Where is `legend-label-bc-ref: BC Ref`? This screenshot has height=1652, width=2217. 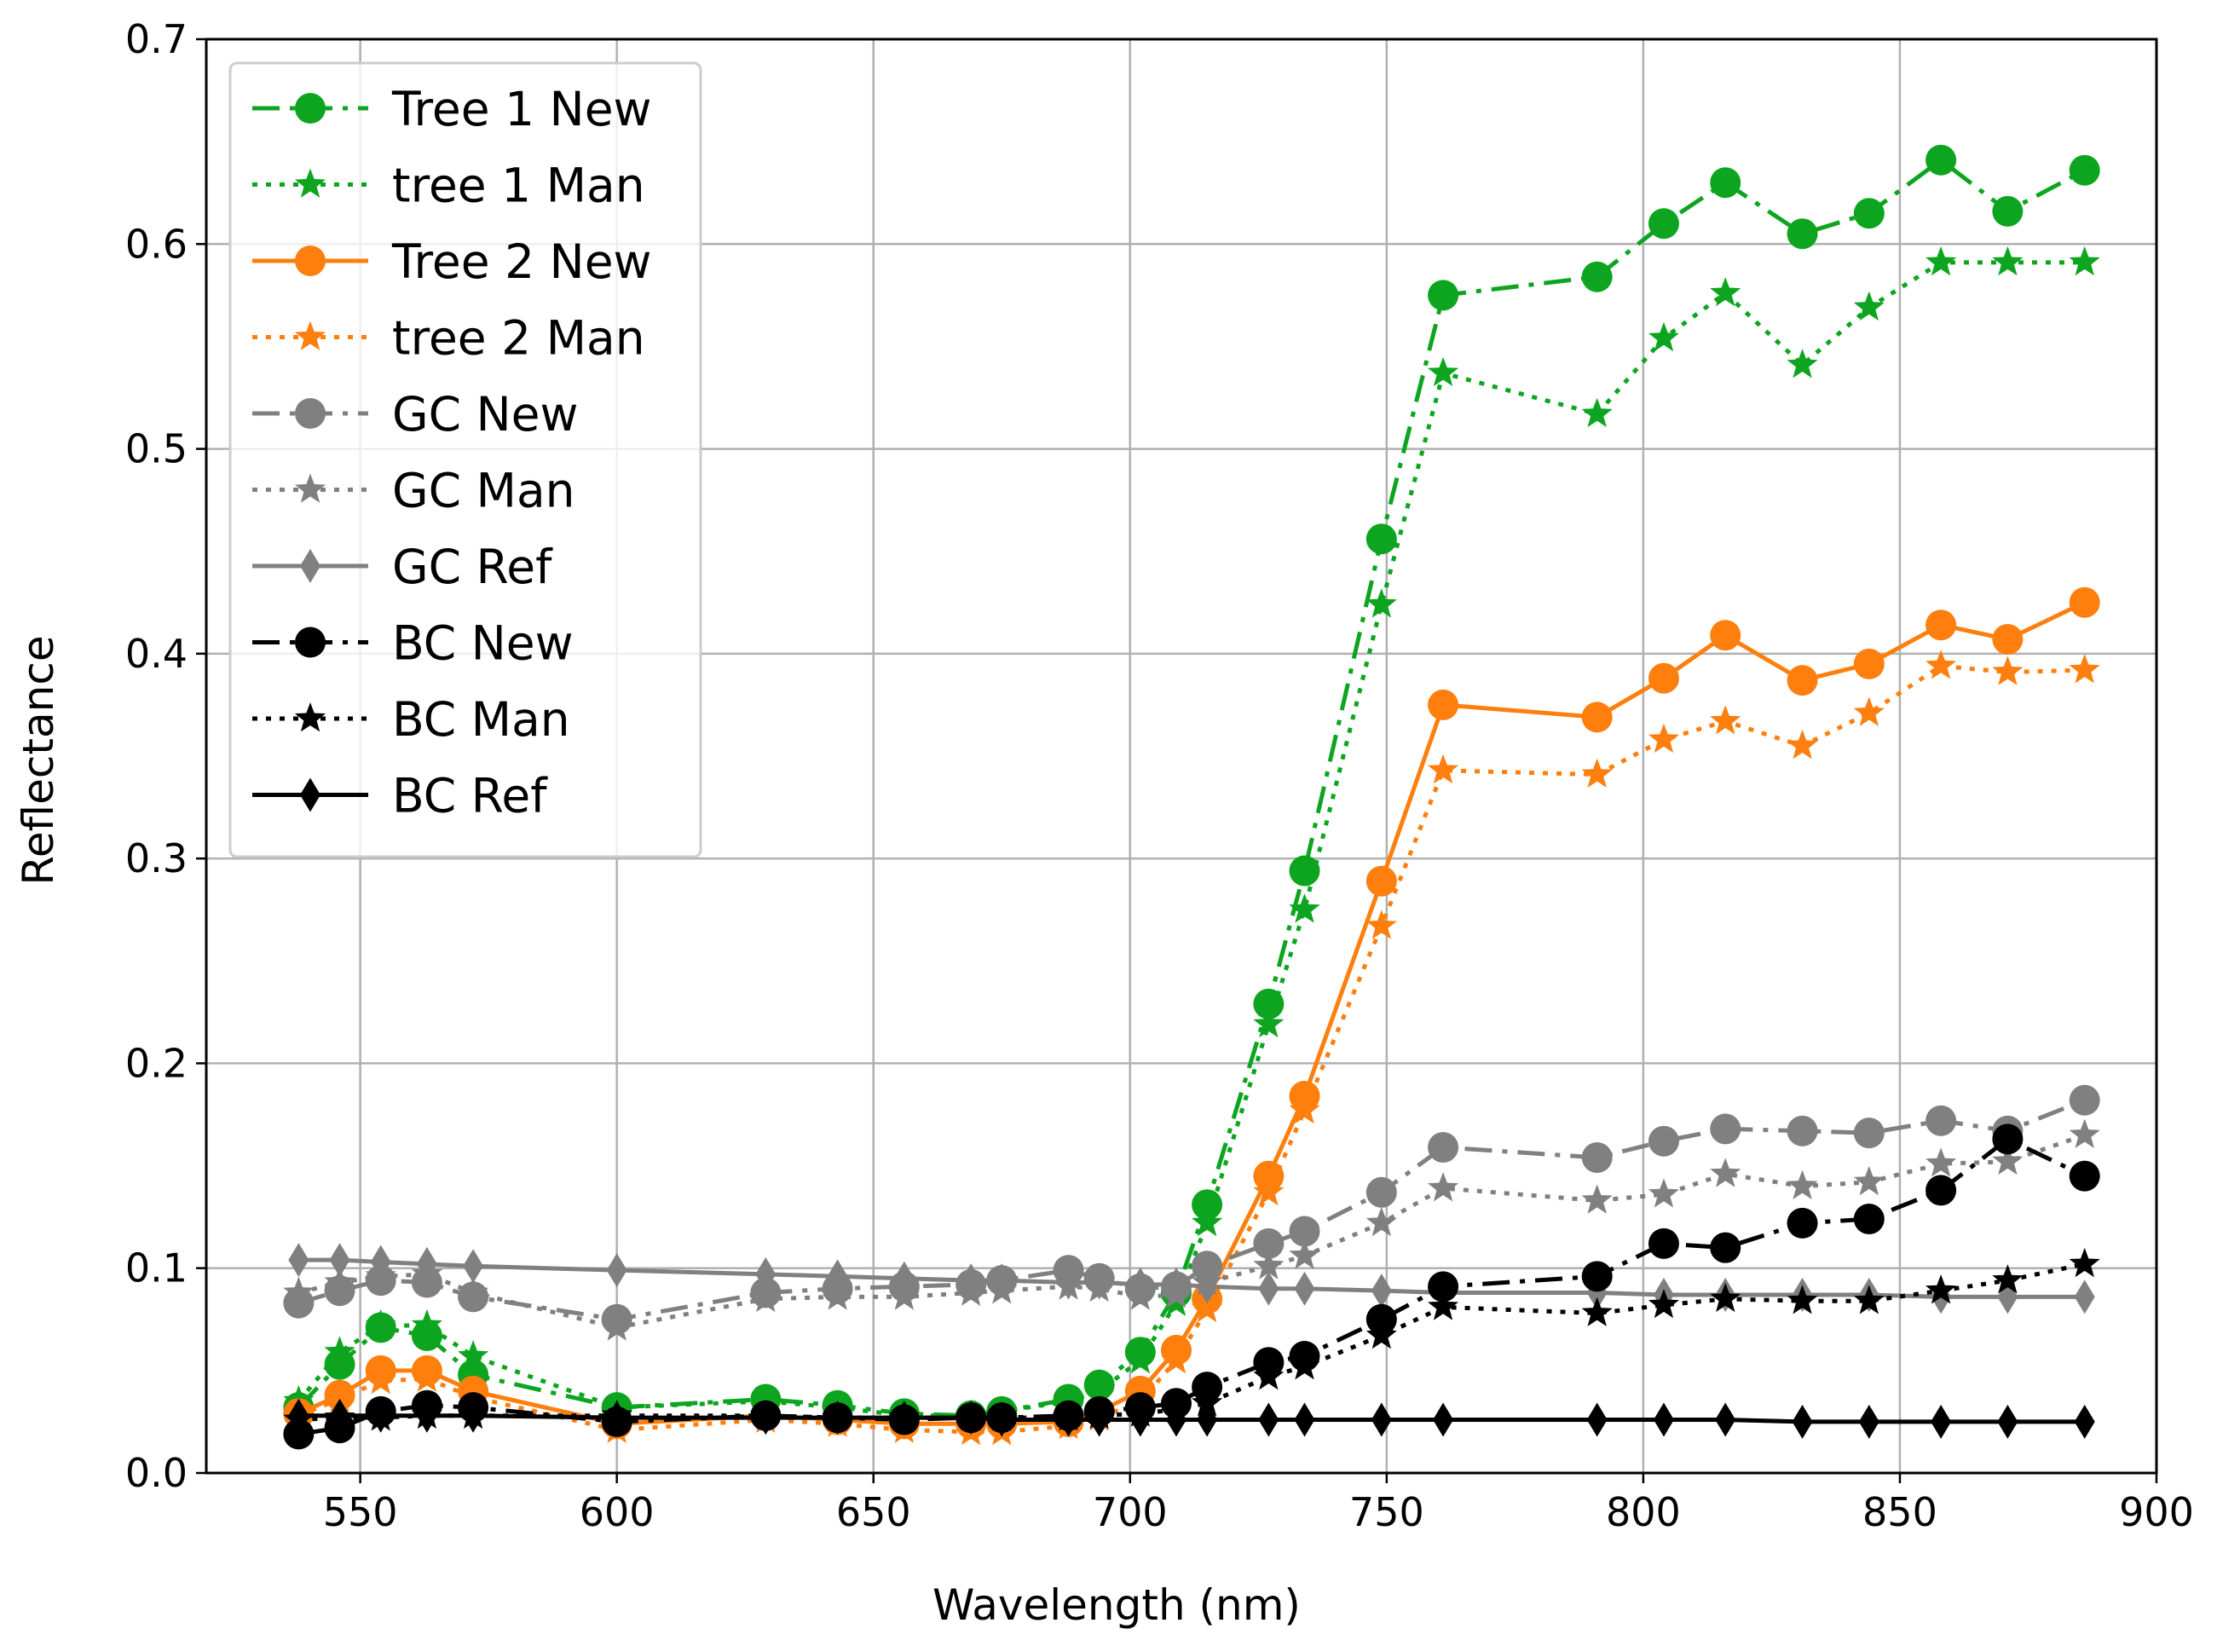
legend-label-bc-ref: BC Ref is located at coordinates (470, 796).